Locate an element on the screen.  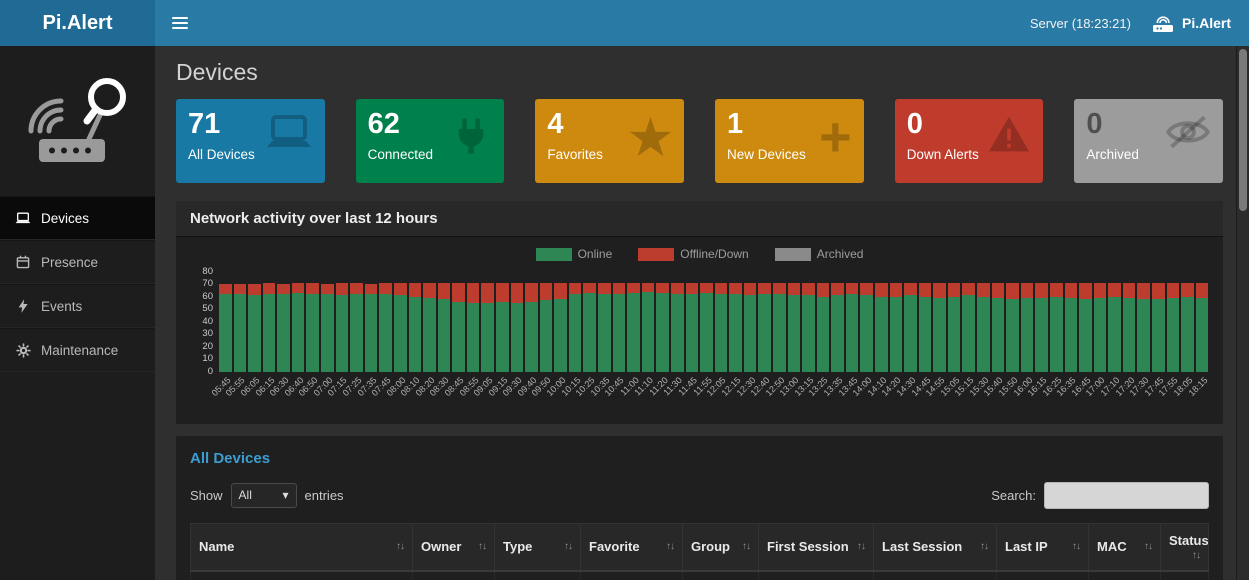
chart-bar: 18:05 is located at coordinates (1183, 335).